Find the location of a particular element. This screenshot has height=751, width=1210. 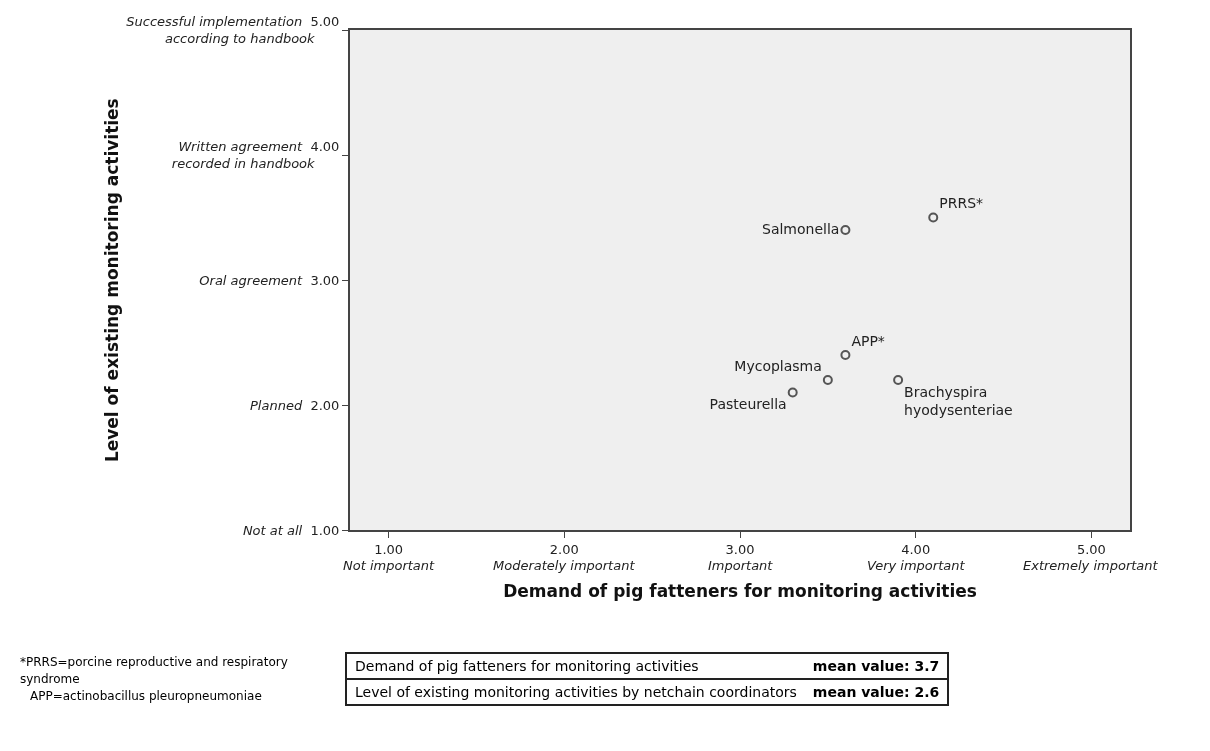

text: Not important is located at coordinates (389, 565).